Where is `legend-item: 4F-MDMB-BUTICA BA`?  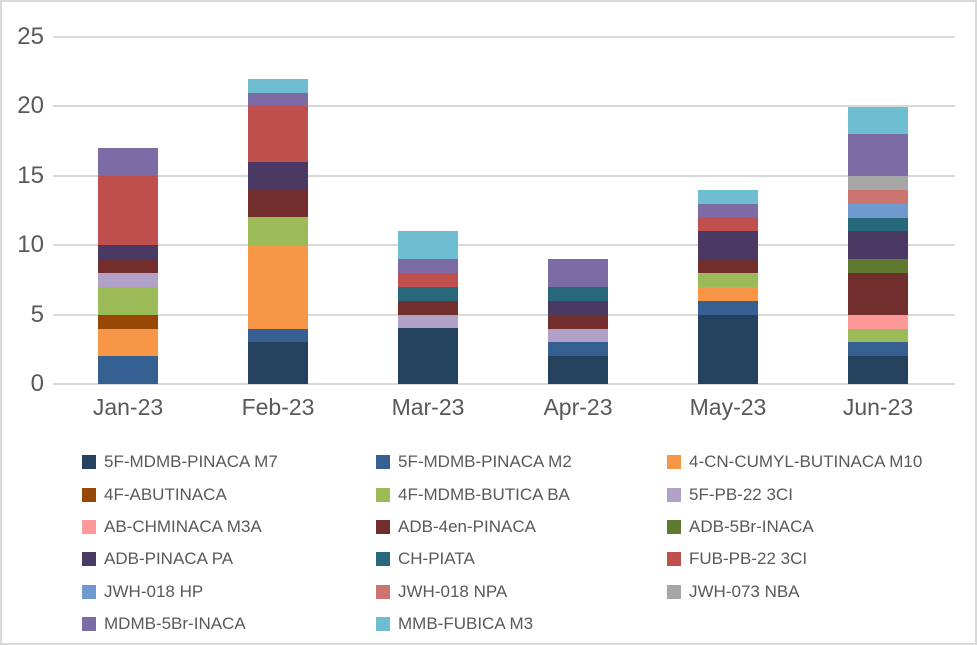
legend-item: 4F-MDMB-BUTICA BA is located at coordinates (521, 494).